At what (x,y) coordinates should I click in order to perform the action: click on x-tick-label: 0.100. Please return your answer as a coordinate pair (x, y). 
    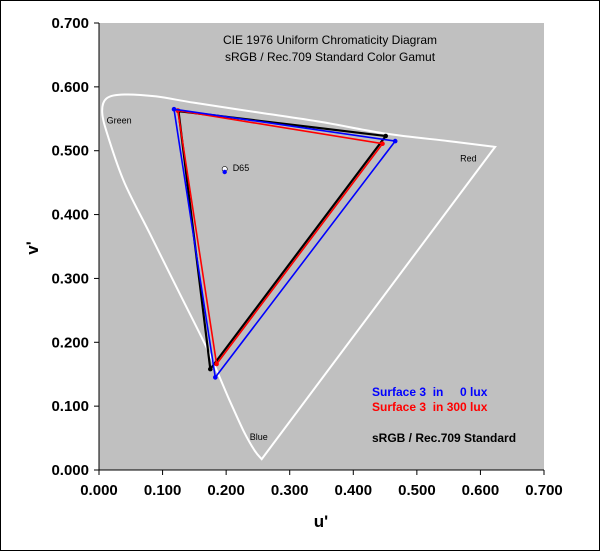
    Looking at the image, I should click on (163, 490).